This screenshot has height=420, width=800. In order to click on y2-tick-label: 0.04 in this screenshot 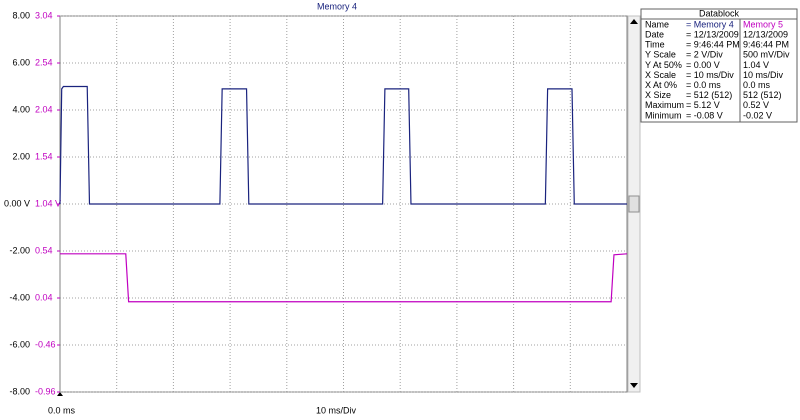, I will do `click(44, 297)`.